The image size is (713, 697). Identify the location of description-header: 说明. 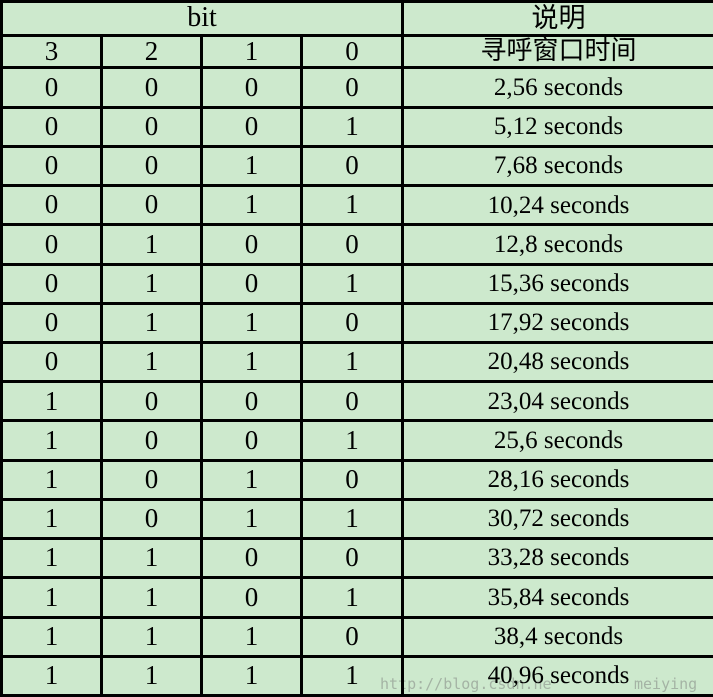
(557, 18).